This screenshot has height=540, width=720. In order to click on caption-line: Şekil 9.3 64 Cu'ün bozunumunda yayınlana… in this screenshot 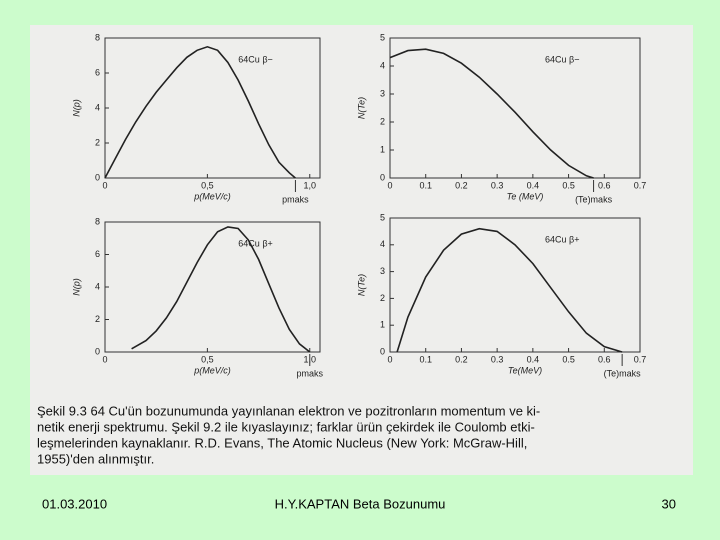, I will do `click(288, 410)`.